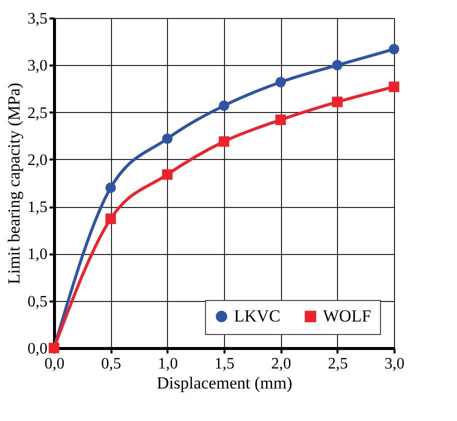 The image size is (457, 421). What do you see at coordinates (224, 364) in the screenshot?
I see `x-tick-label: 1,5` at bounding box center [224, 364].